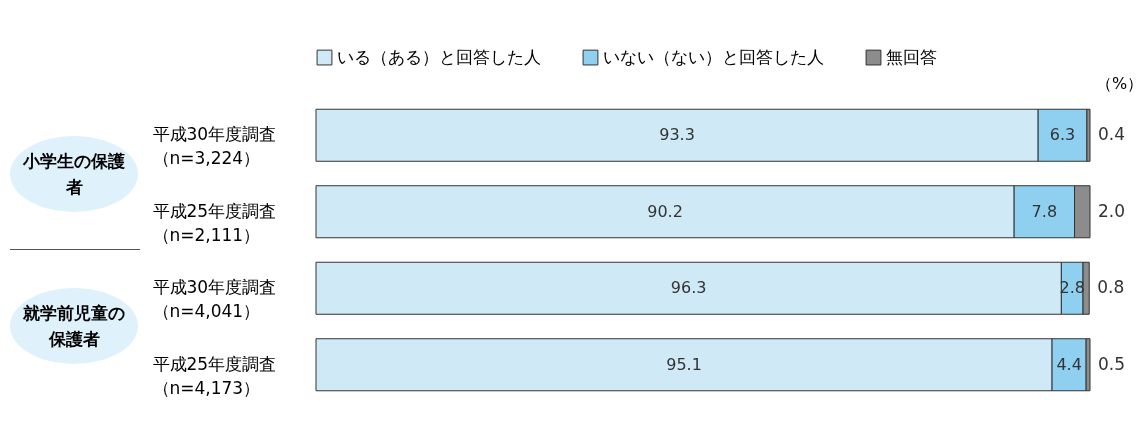  Describe the element at coordinates (688, 288) in the screenshot. I see `data-label: 96.3` at that location.